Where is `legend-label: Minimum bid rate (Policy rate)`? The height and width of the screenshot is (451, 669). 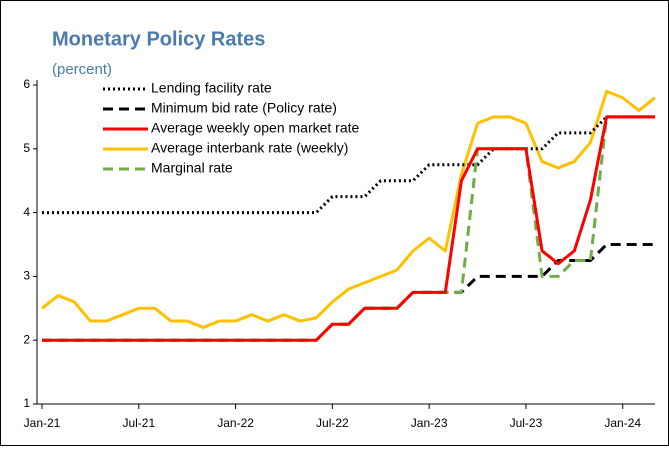 legend-label: Minimum bid rate (Policy rate) is located at coordinates (244, 108).